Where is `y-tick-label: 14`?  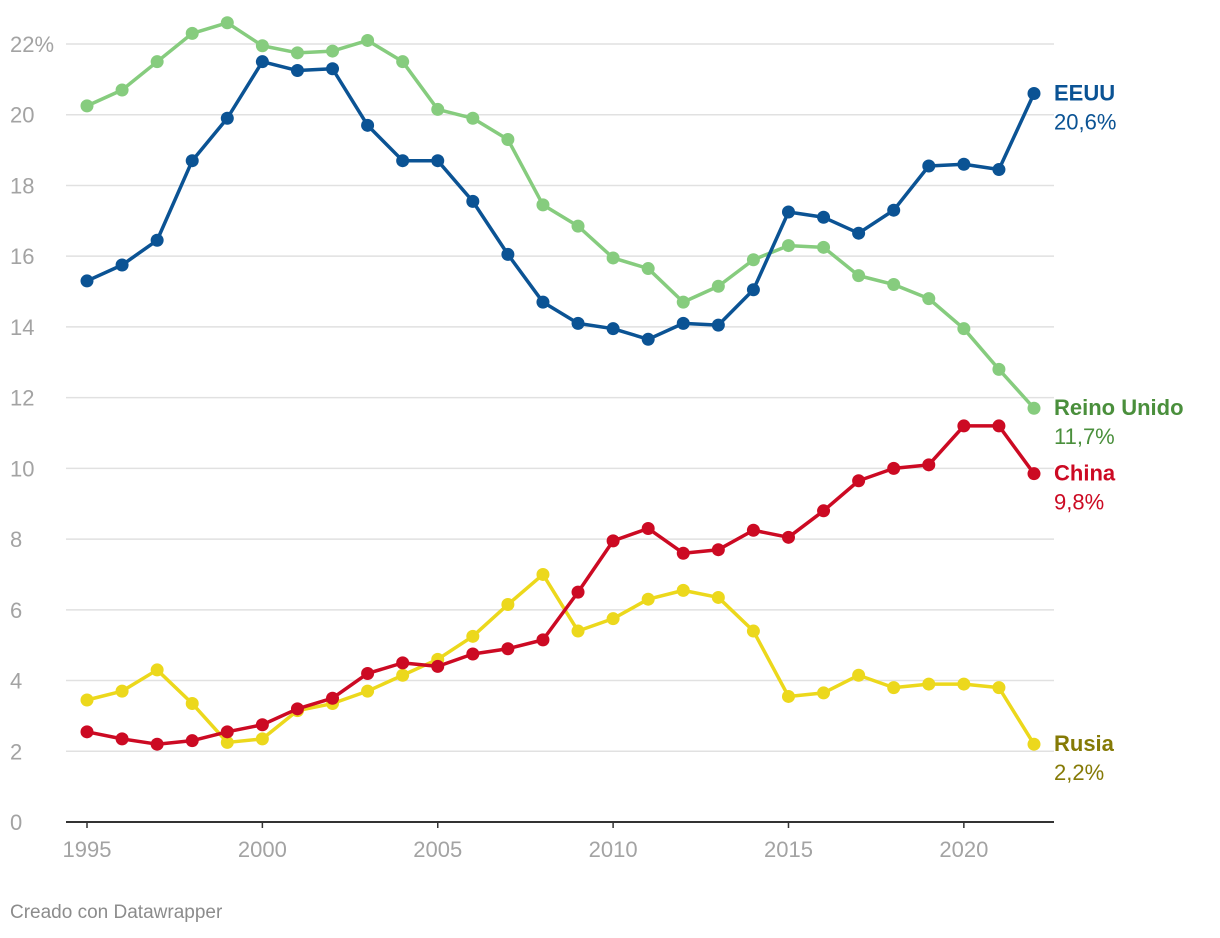
y-tick-label: 14 is located at coordinates (22, 327).